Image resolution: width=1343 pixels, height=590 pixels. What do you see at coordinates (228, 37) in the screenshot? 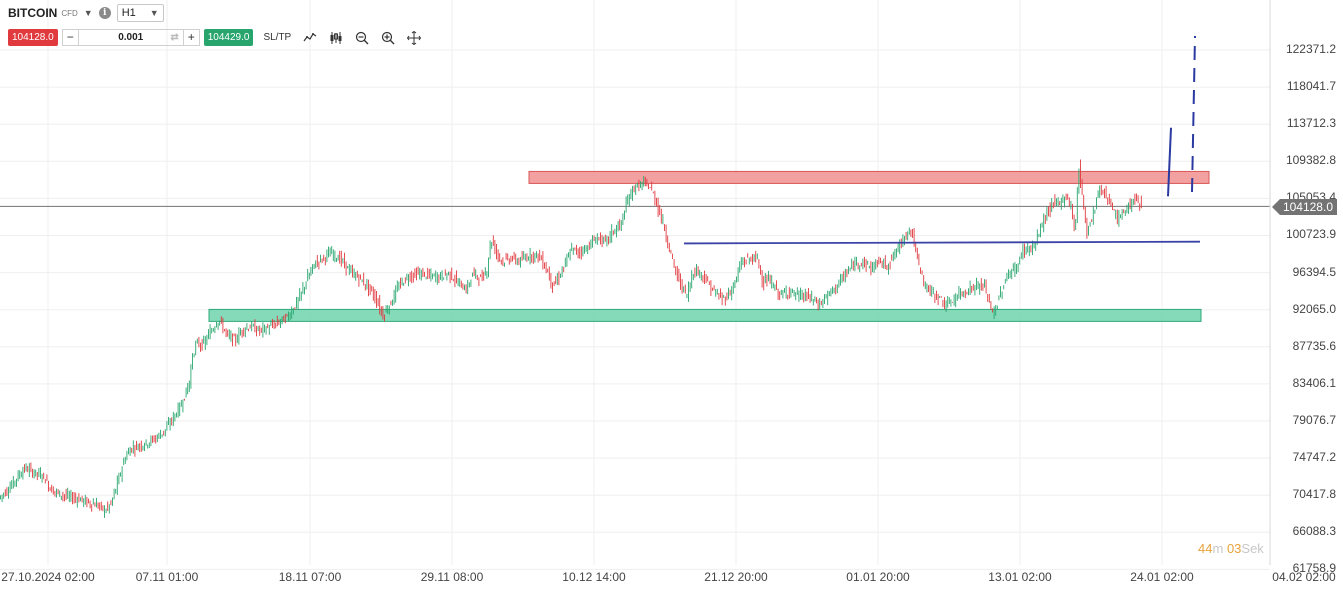
I see `buy-button: 104429.0` at bounding box center [228, 37].